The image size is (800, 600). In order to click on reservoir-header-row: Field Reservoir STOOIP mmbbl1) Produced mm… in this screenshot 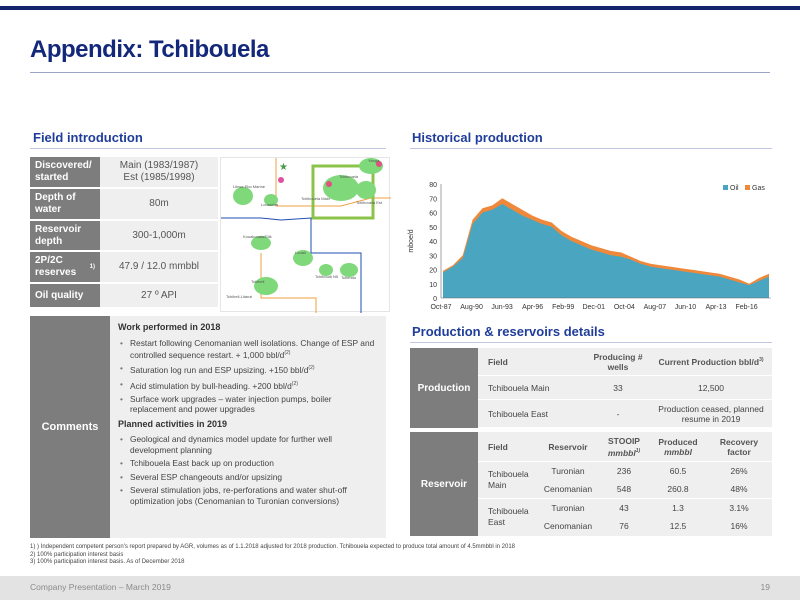, I will do `click(625, 447)`.